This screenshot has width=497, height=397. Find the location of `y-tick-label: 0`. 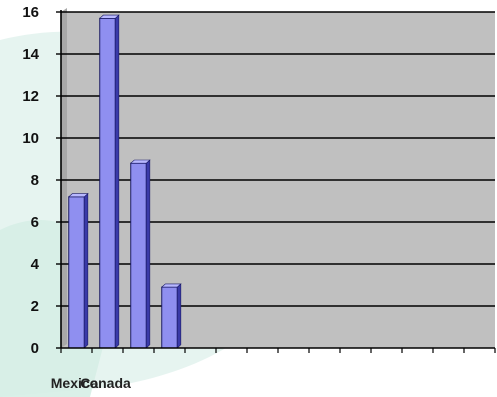

y-tick-label: 0 is located at coordinates (35, 348).